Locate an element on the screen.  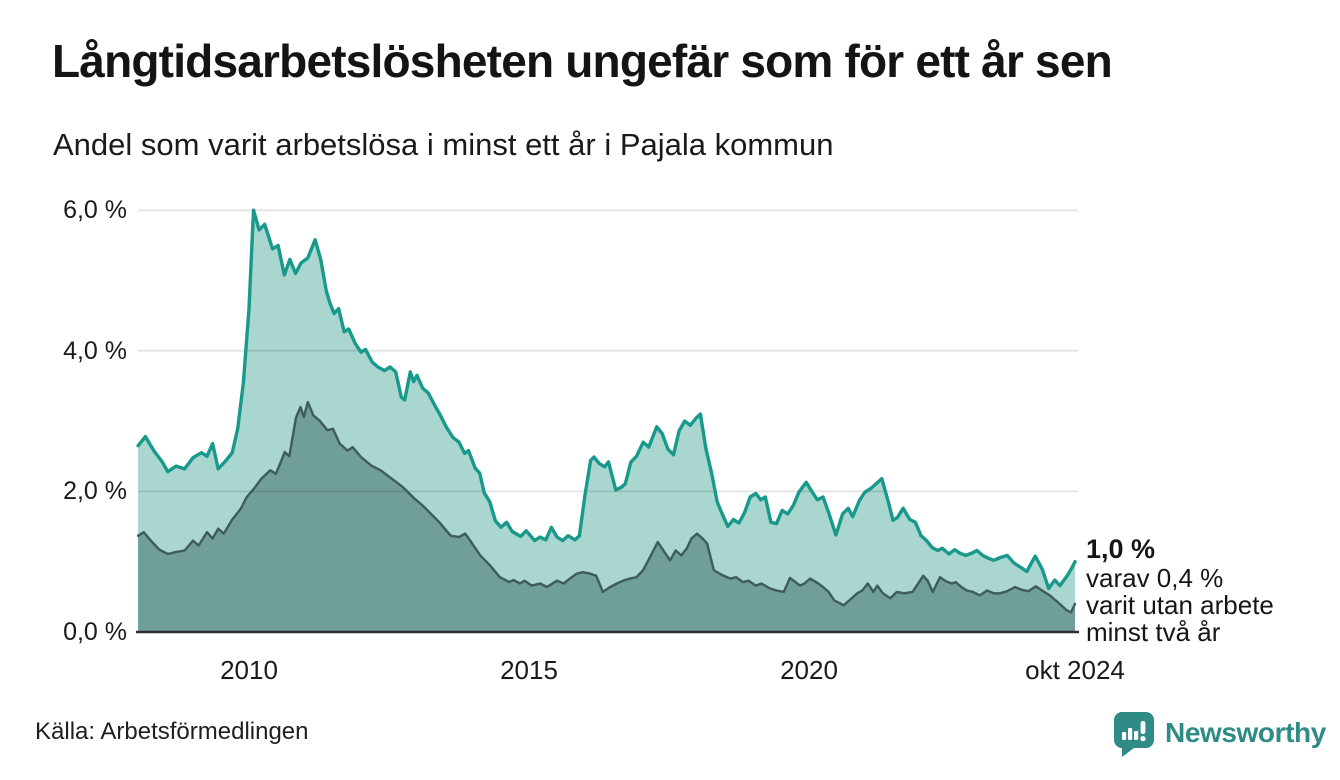
annotation-value: 1,0 % is located at coordinates (1121, 549).